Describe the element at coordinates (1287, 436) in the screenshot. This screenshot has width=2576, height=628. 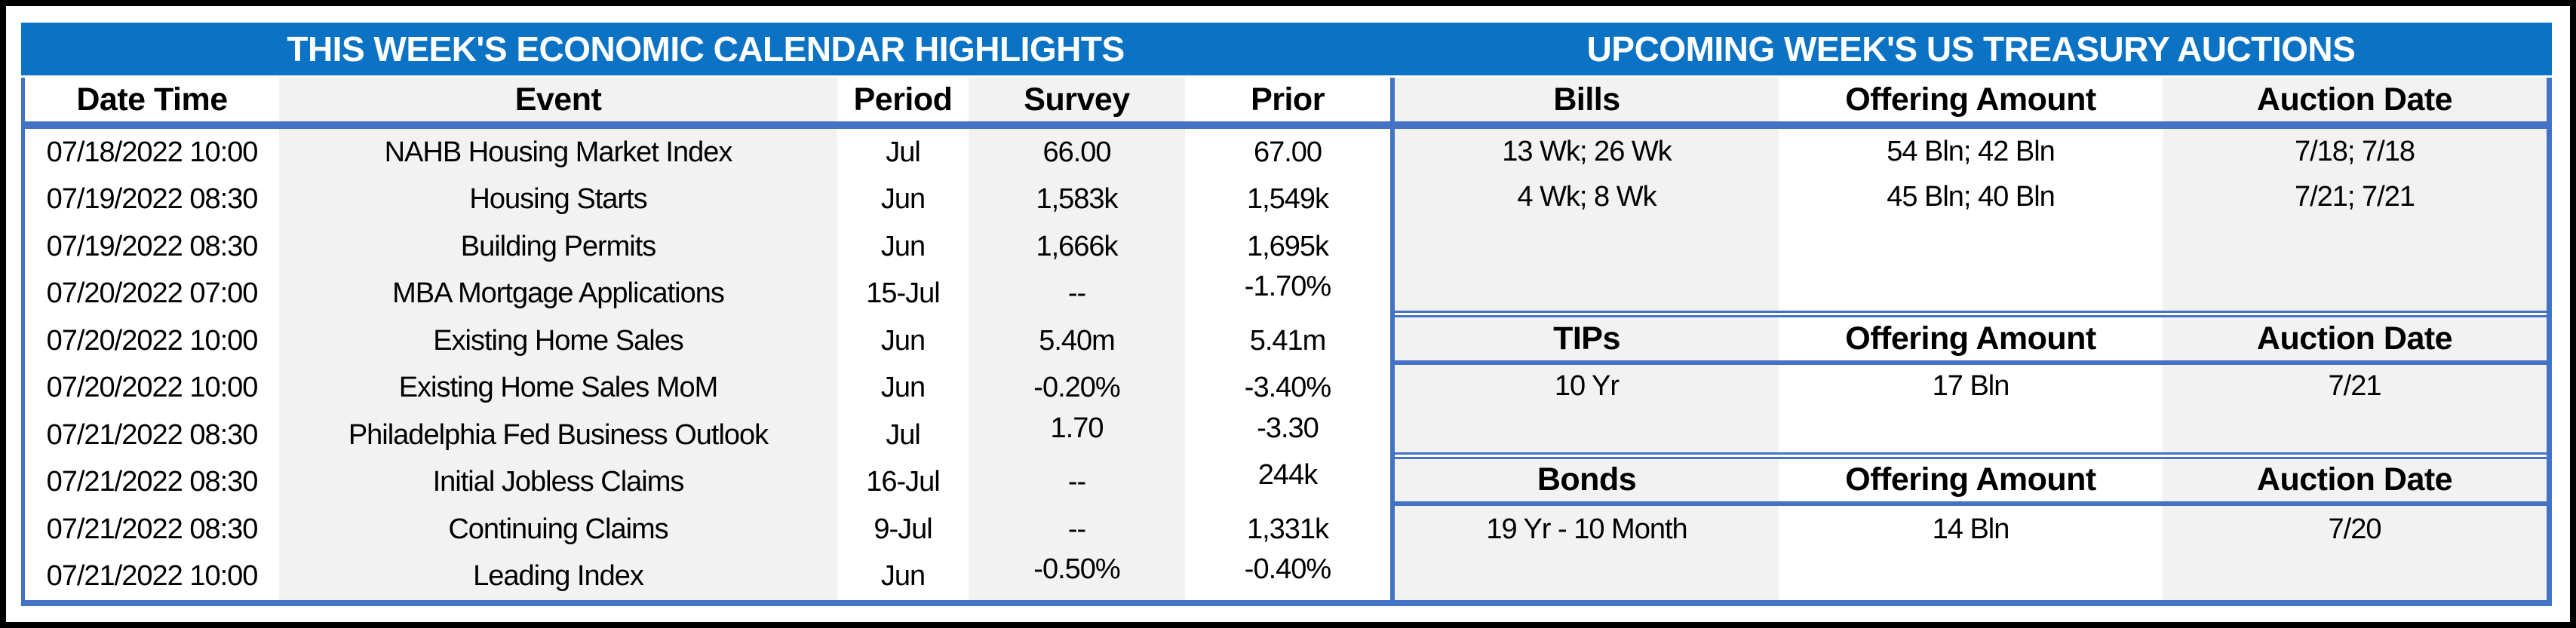
I see `cell-prior: -3.30` at that location.